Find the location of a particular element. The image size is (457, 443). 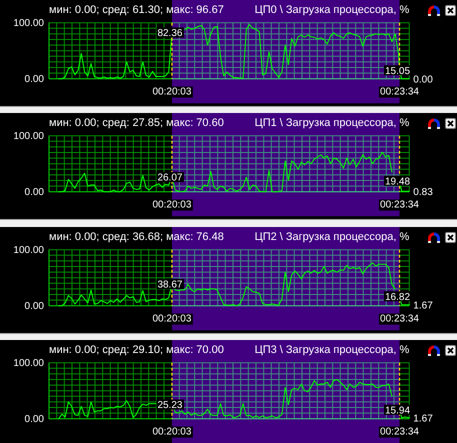

annotation: 15.05 is located at coordinates (397, 71).